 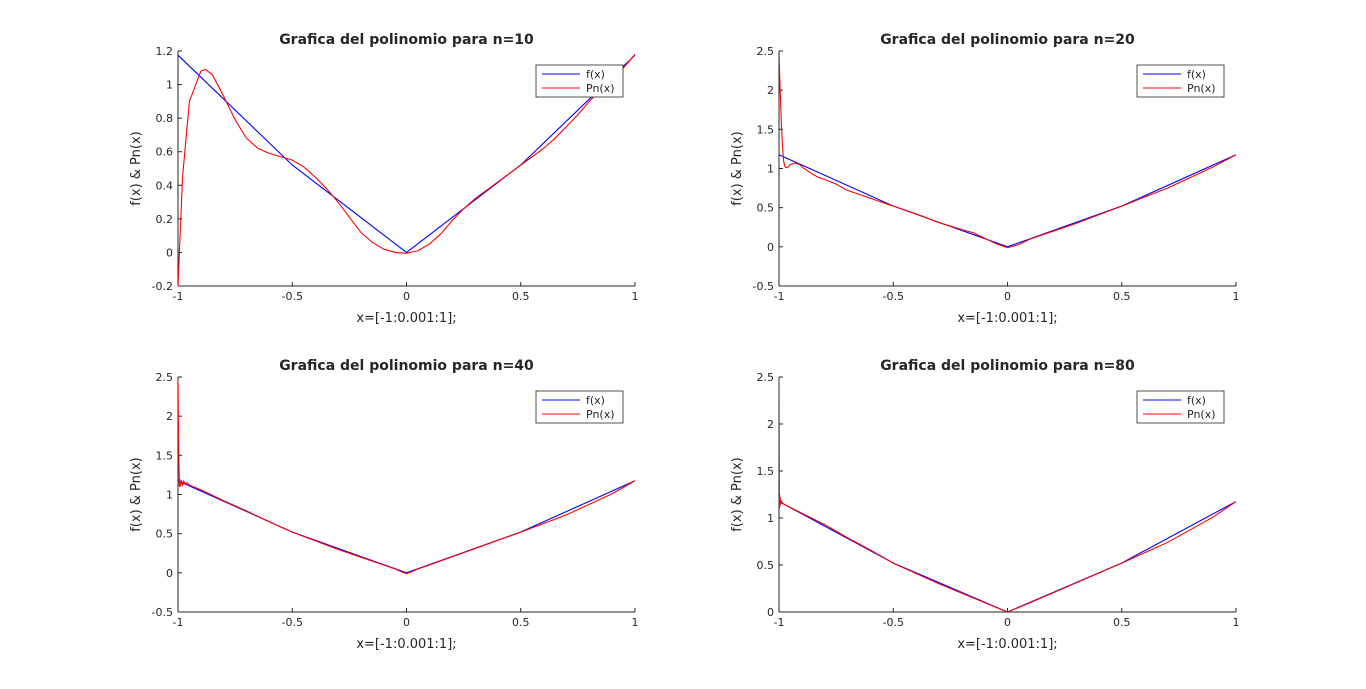 I want to click on chart-title: Grafica del polinomio para n=20, so click(x=1007, y=40).